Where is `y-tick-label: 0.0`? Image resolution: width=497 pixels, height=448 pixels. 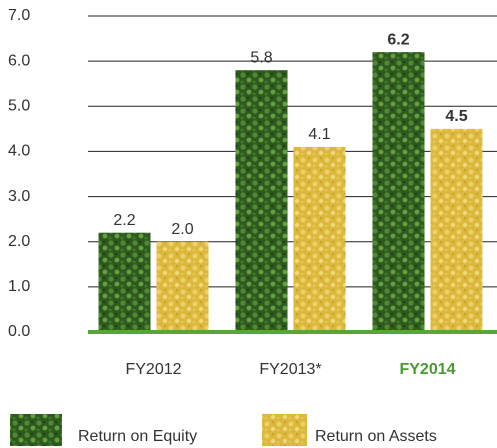
y-tick-label: 0.0 is located at coordinates (19, 331).